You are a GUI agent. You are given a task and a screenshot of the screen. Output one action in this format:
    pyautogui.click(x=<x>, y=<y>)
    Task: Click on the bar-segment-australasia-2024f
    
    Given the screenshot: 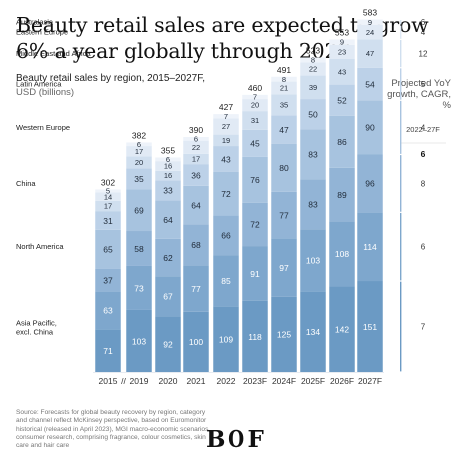 What is the action you would take?
    pyautogui.click(x=284, y=79)
    